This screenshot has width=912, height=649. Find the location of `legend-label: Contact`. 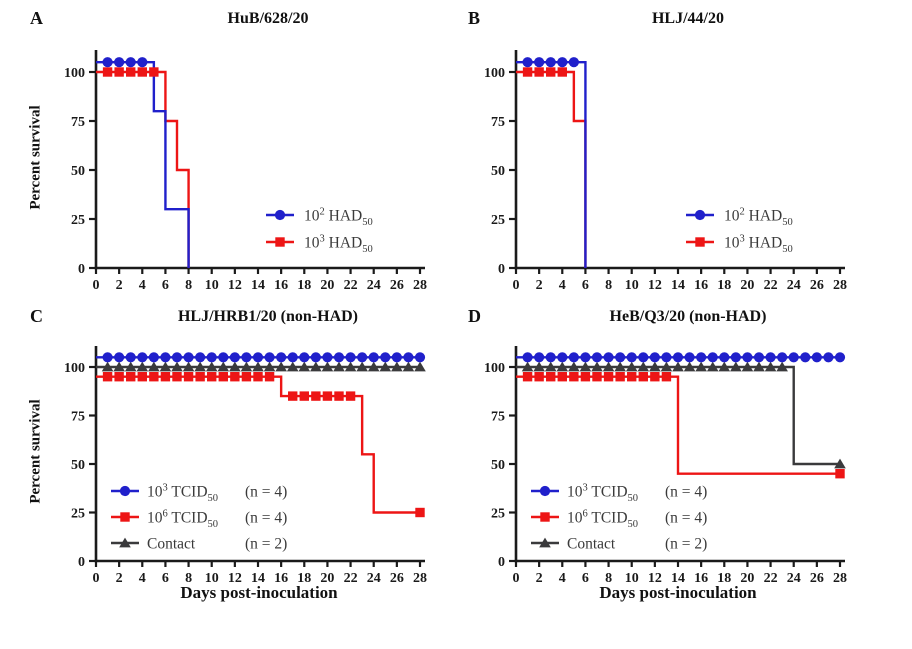

legend-label: Contact is located at coordinates (171, 544).